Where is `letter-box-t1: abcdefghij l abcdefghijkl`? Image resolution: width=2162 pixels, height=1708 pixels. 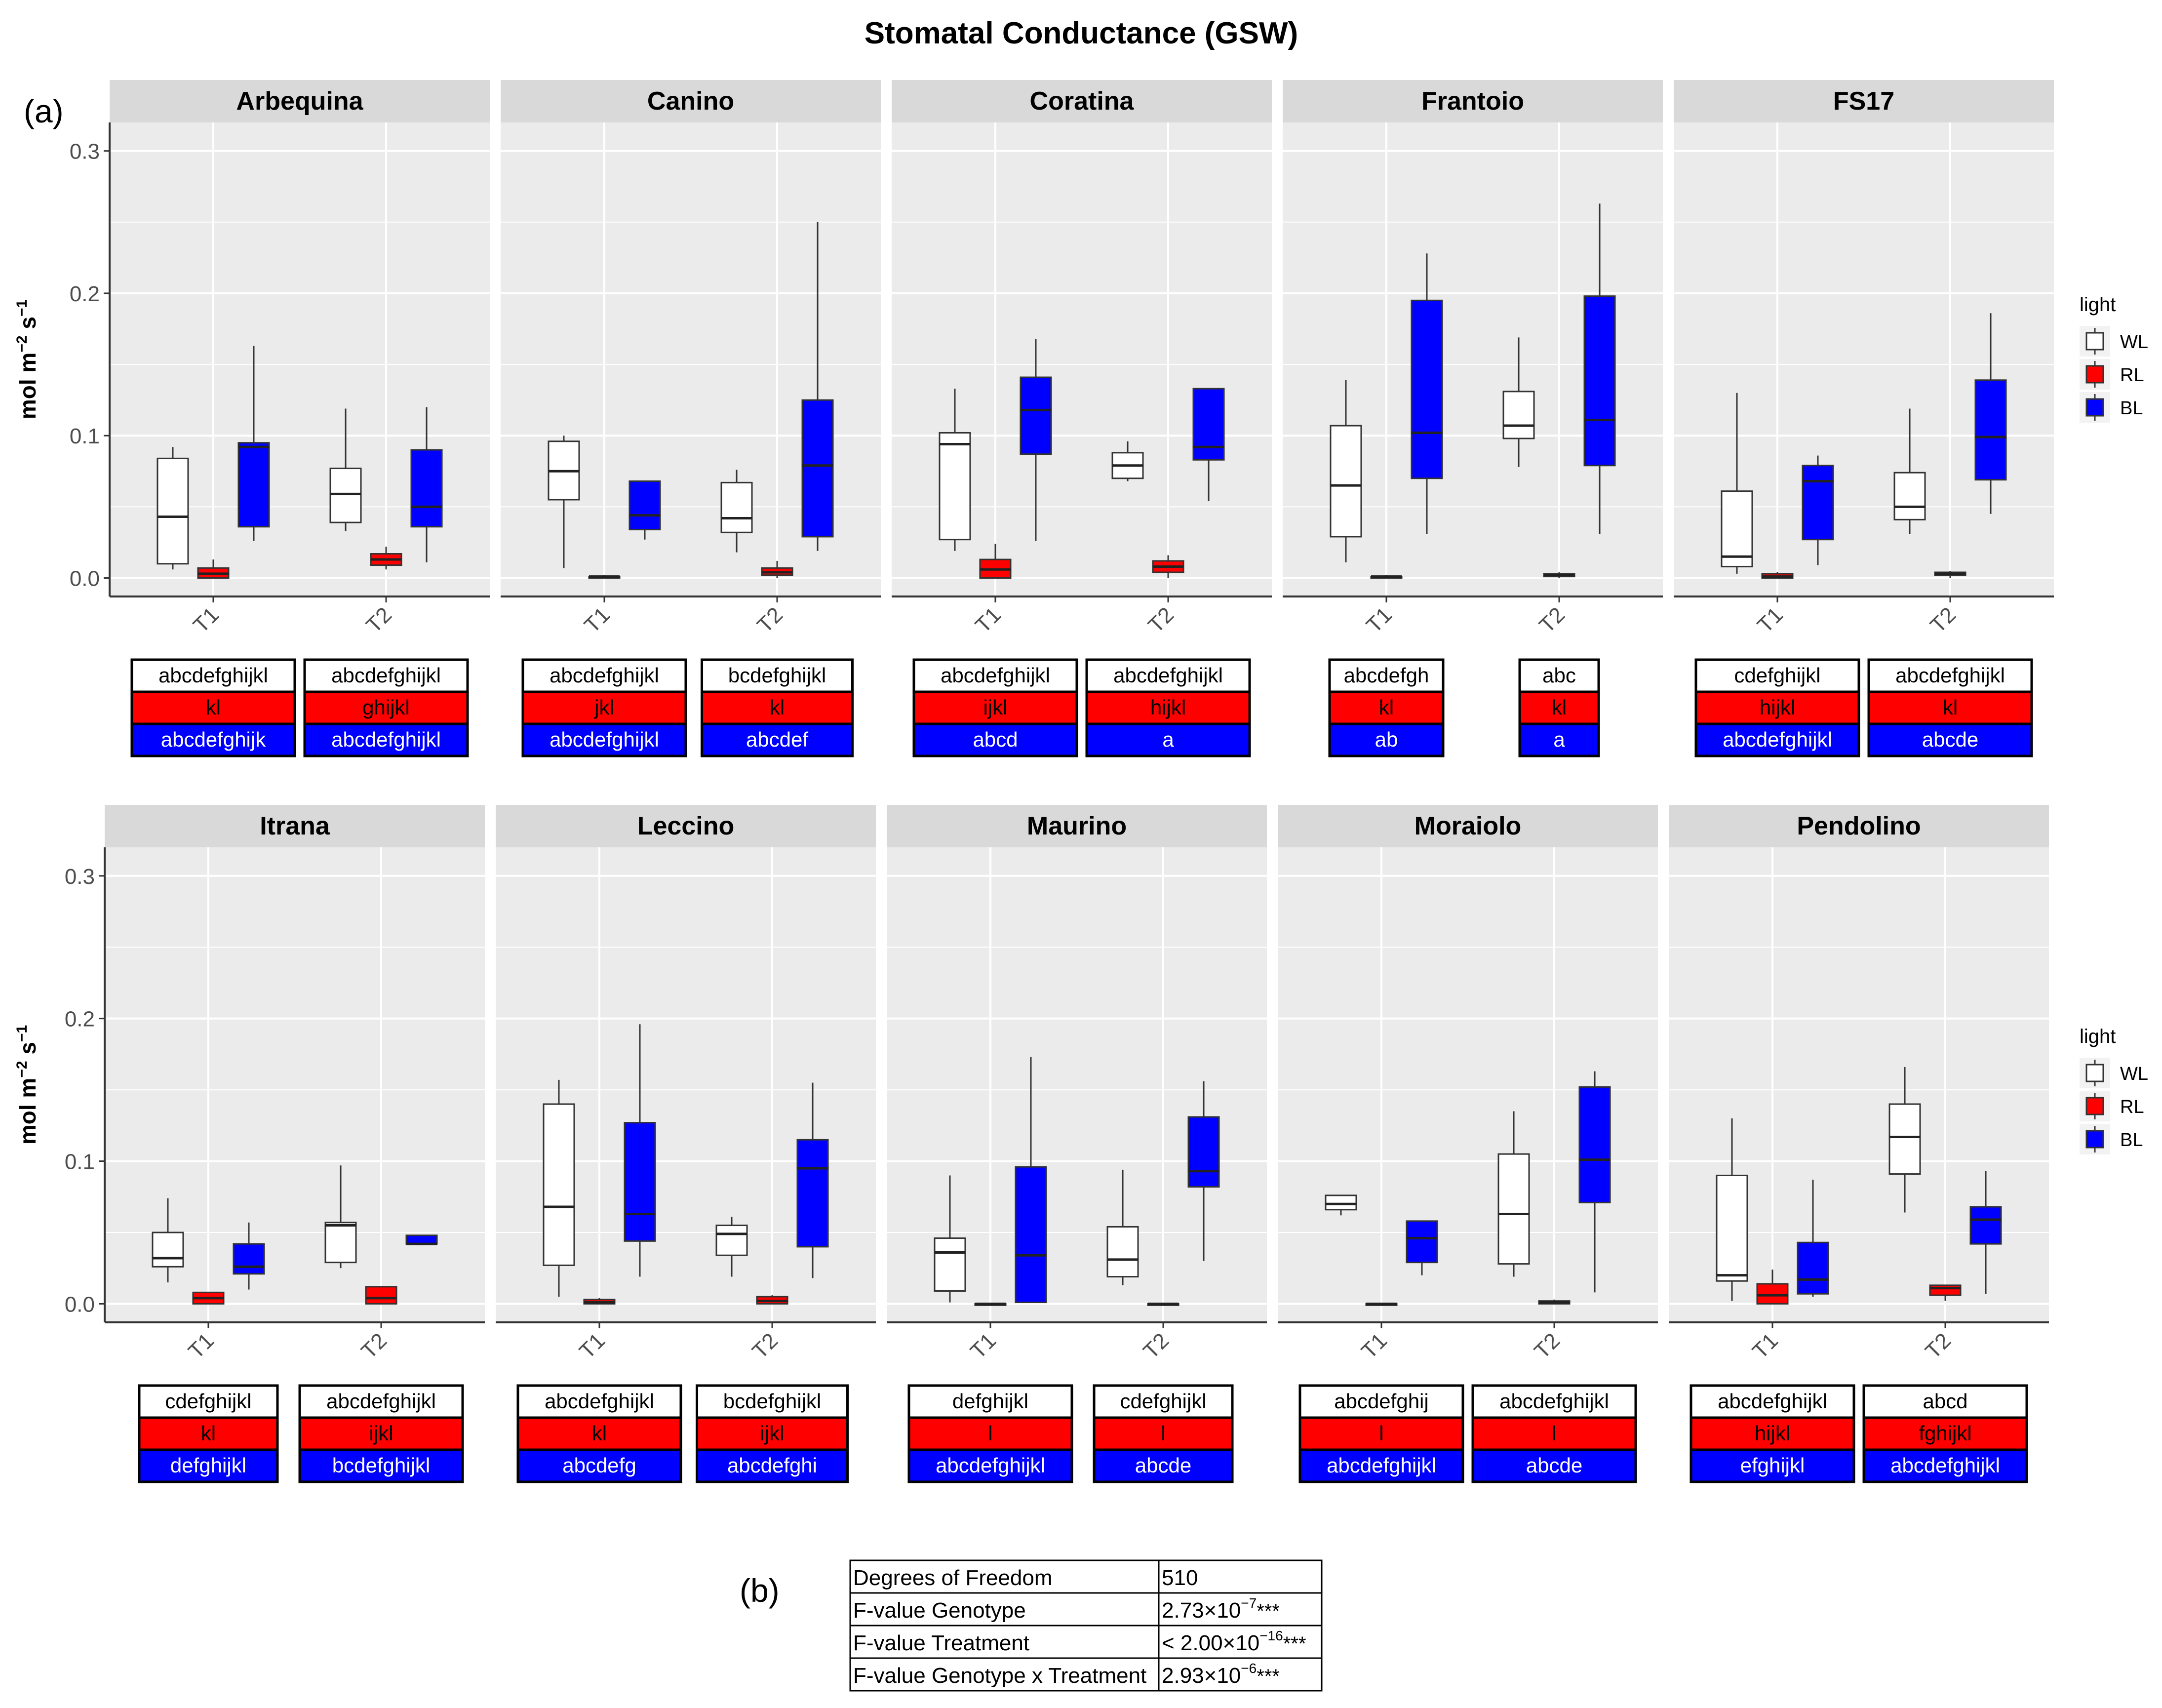 letter-box-t1: abcdefghij l abcdefghijkl is located at coordinates (1381, 1433).